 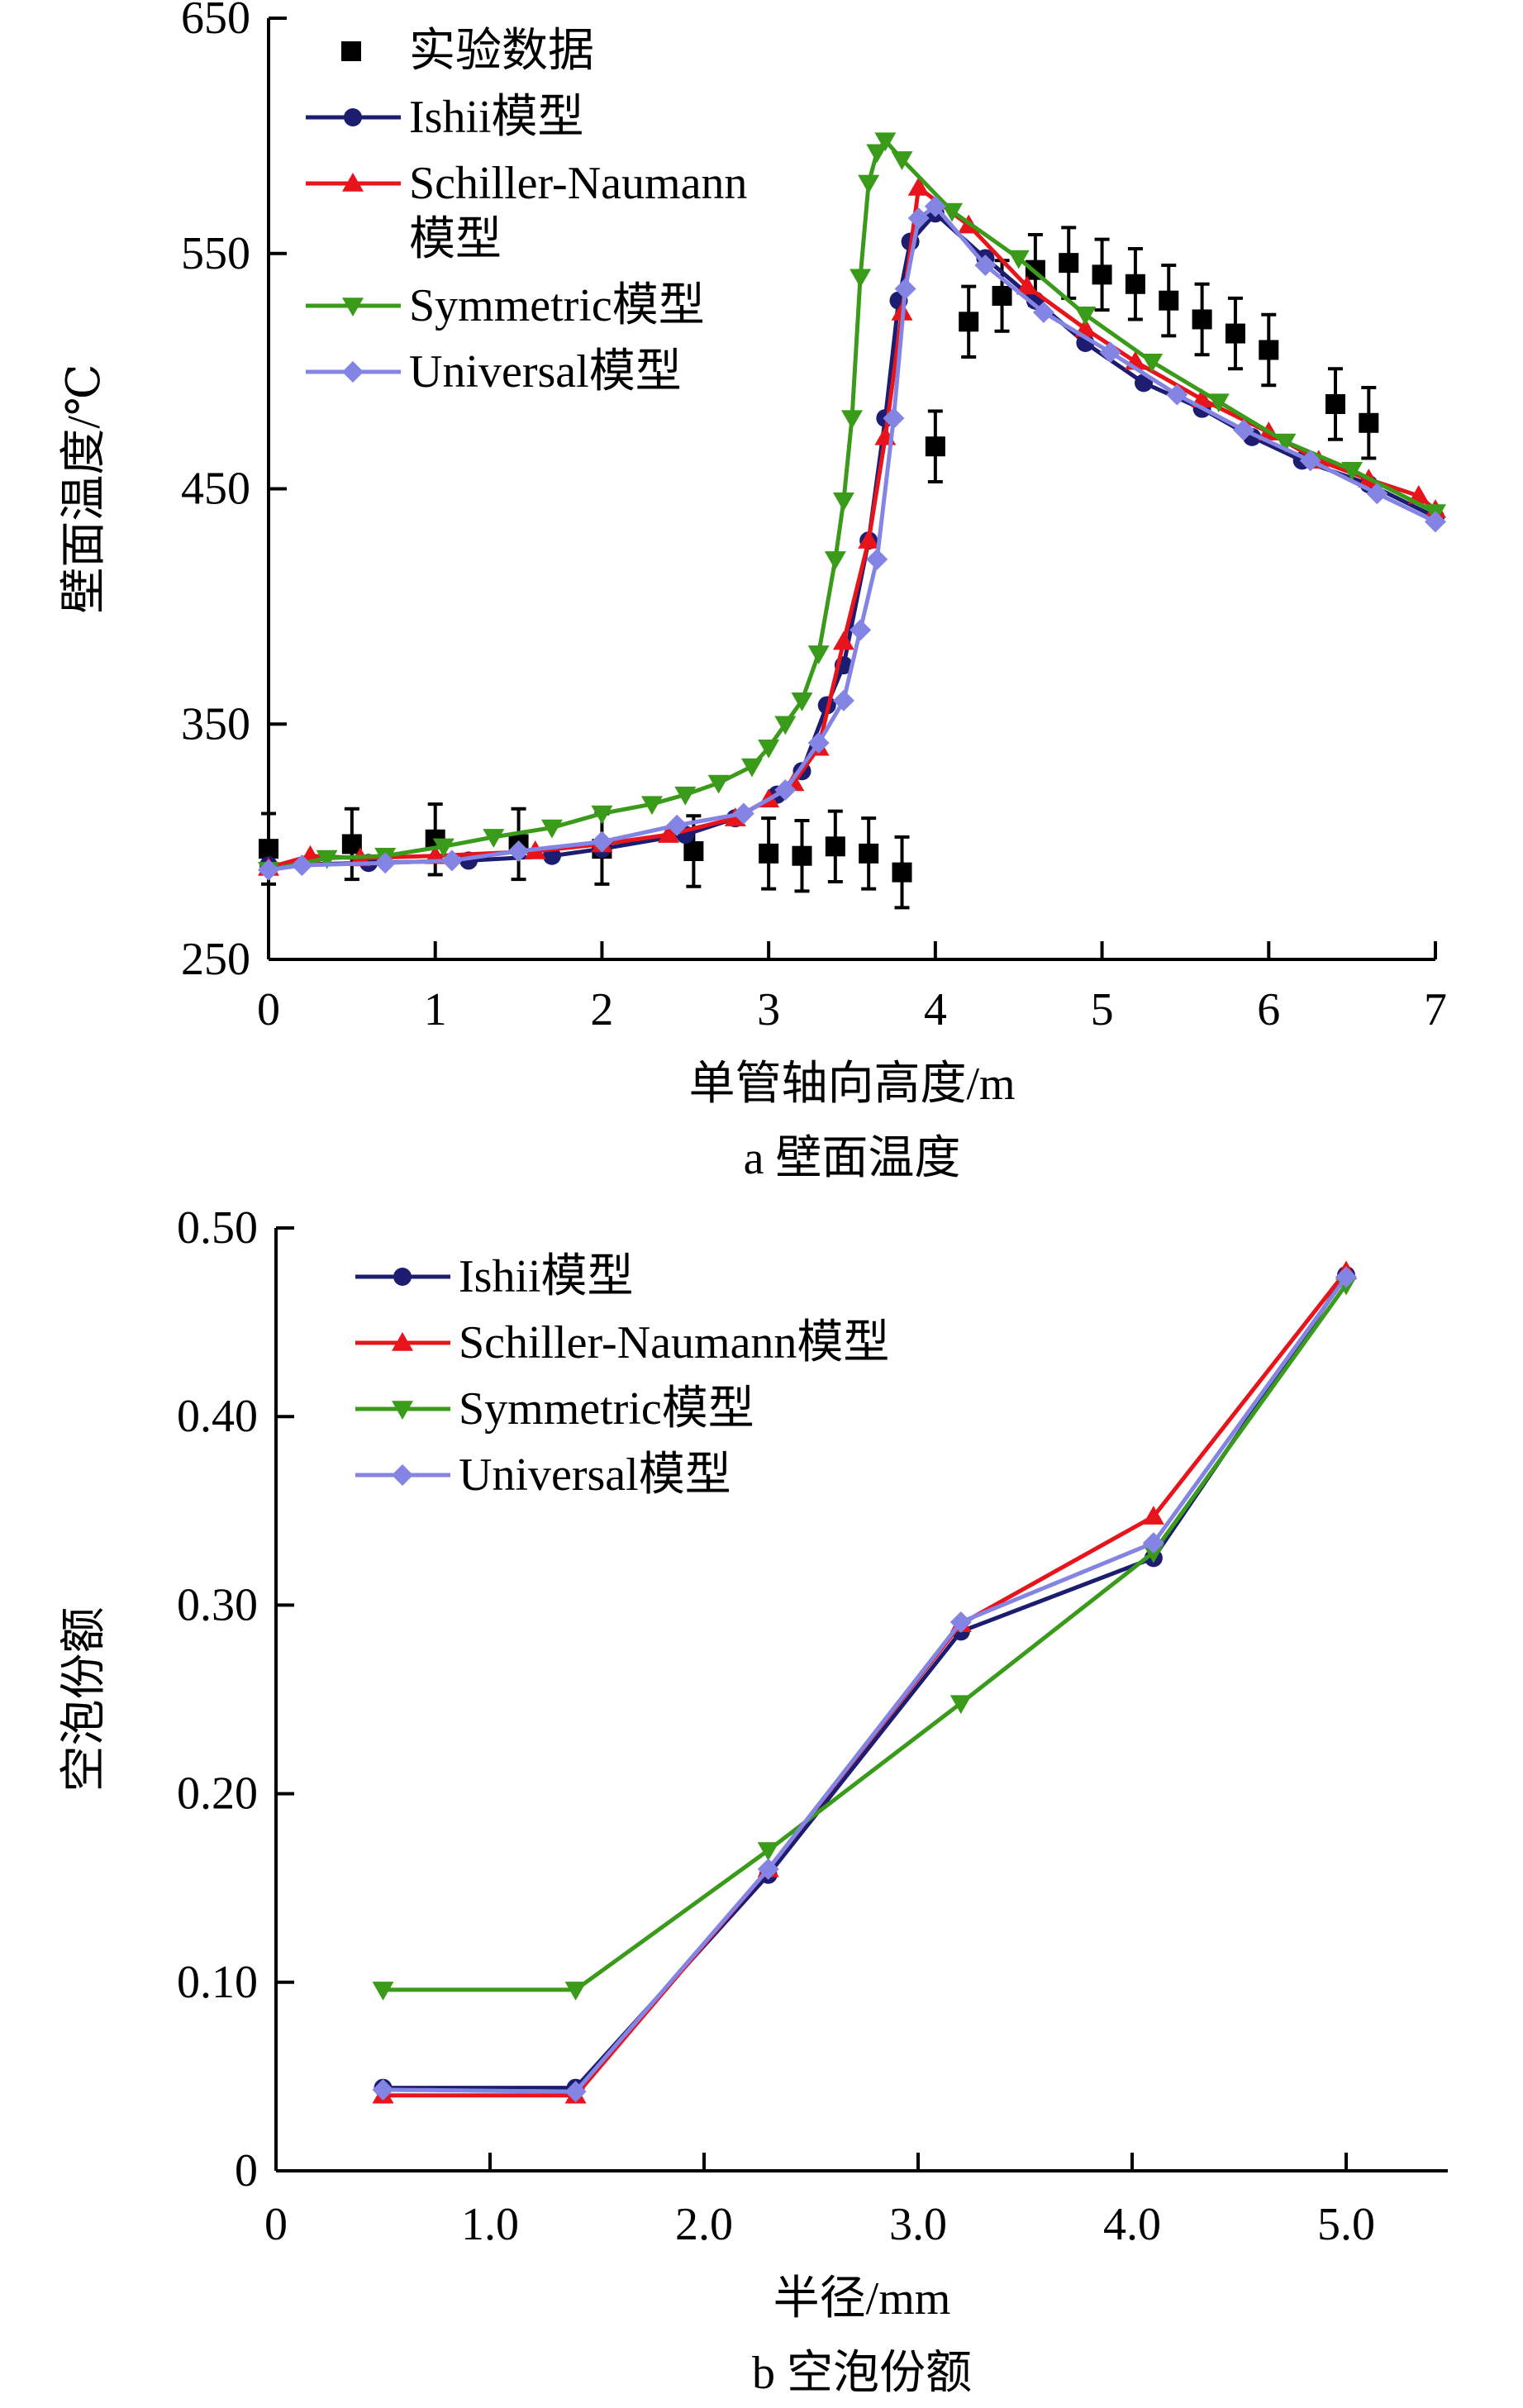 I want to click on legend-label-schiller: Schiller-Naumann模型, so click(x=674, y=1342).